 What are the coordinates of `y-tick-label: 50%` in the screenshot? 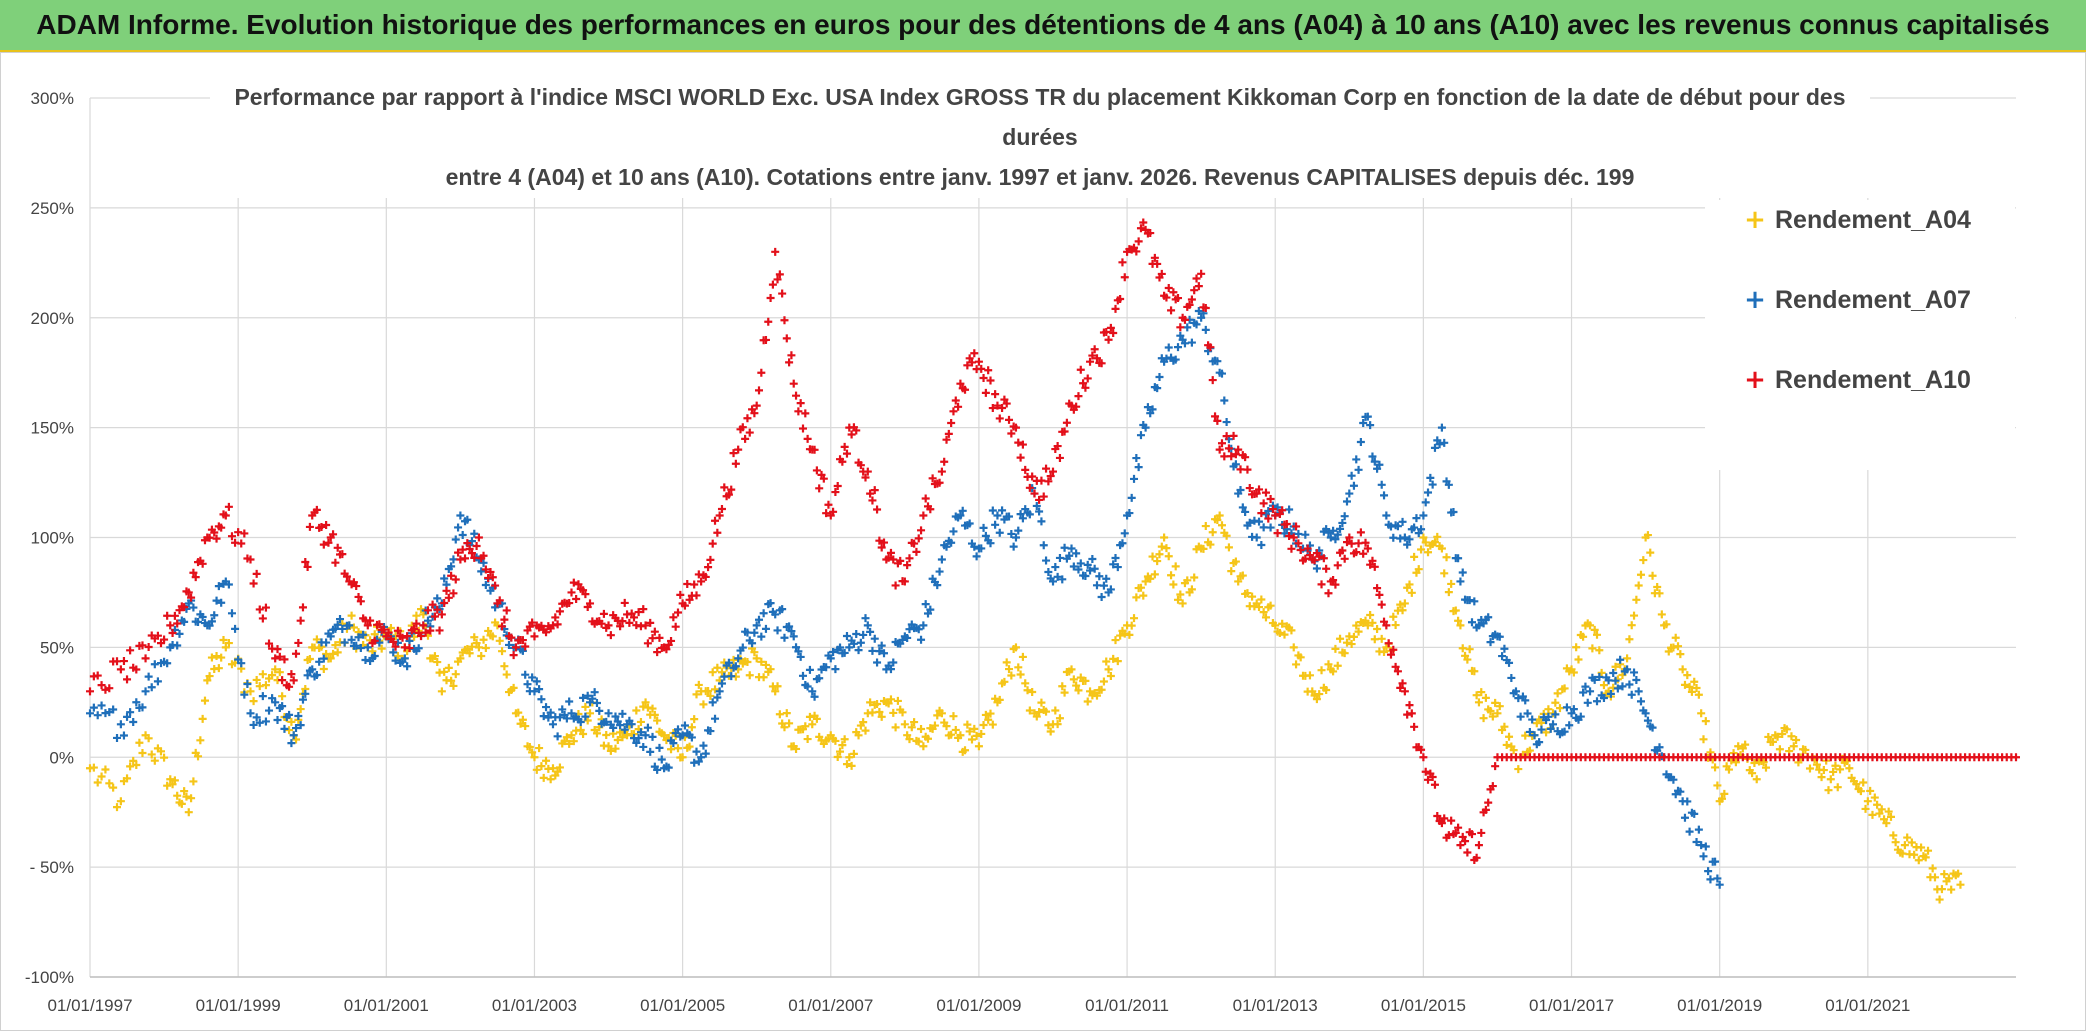 It's located at (57, 647).